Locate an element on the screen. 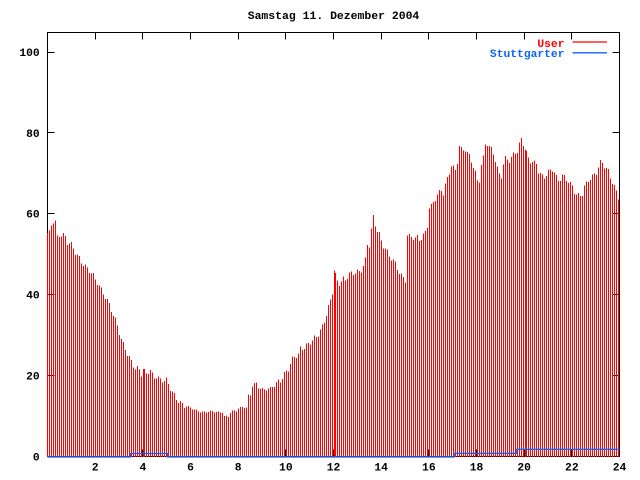 The height and width of the screenshot is (480, 640). svg-text: User is located at coordinates (550, 45).